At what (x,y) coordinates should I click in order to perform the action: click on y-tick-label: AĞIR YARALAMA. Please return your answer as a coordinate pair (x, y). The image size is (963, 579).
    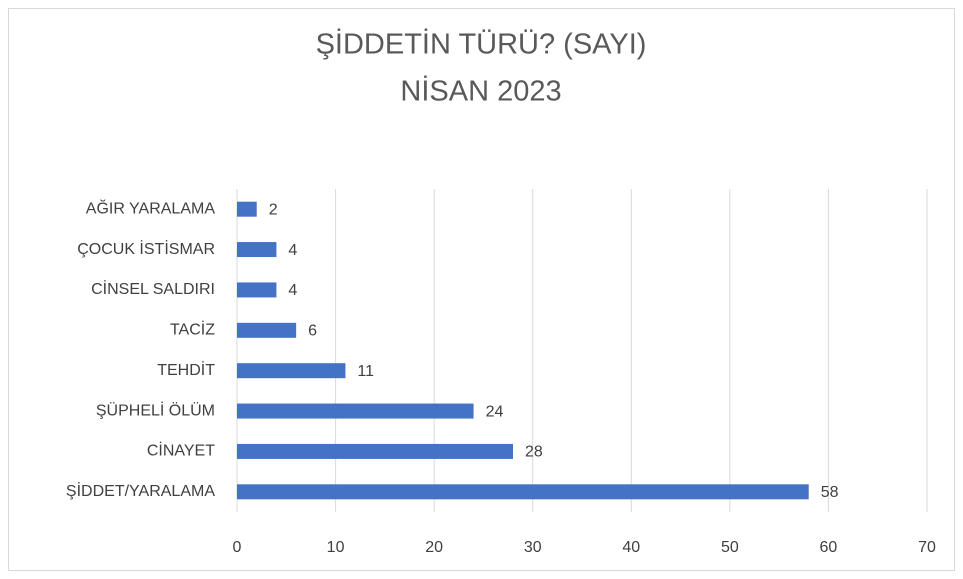
    Looking at the image, I should click on (151, 207).